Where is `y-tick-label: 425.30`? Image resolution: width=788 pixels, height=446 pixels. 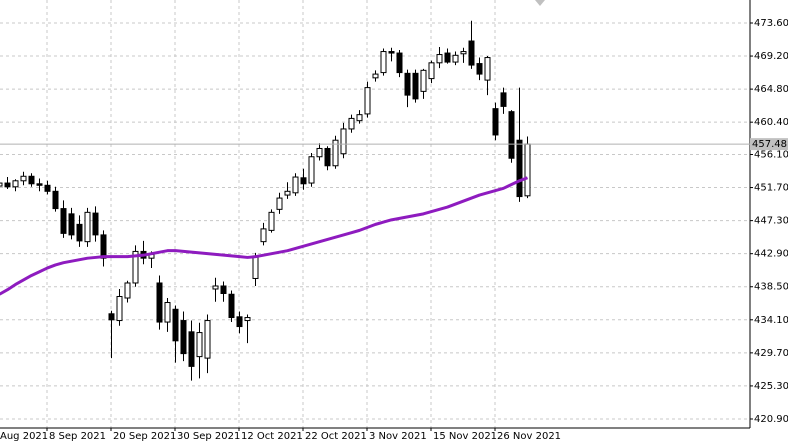
y-tick-label: 425.30 is located at coordinates (771, 386).